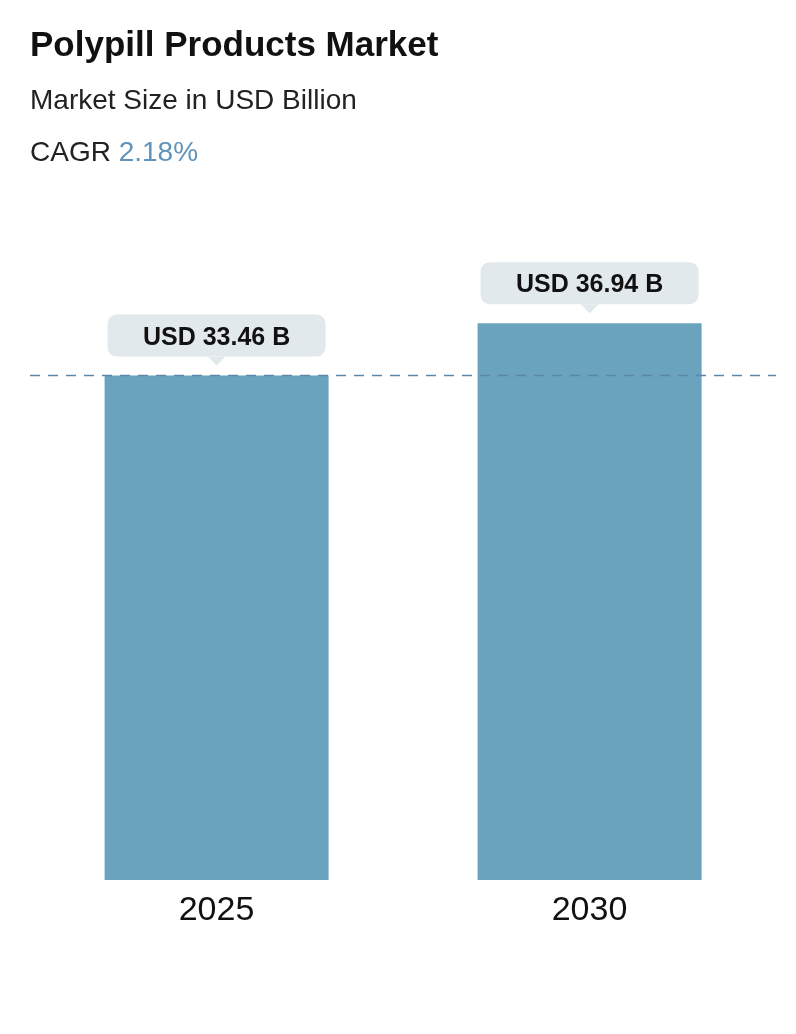 The height and width of the screenshot is (1034, 796). Describe the element at coordinates (216, 908) in the screenshot. I see `x-tick-label: 2025` at that location.